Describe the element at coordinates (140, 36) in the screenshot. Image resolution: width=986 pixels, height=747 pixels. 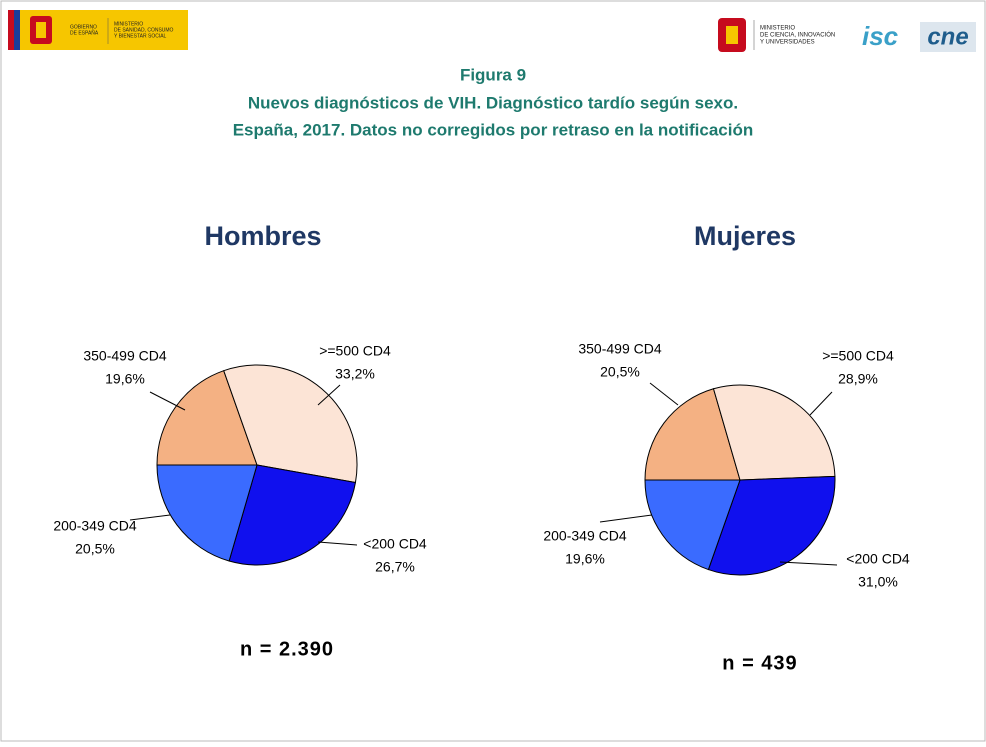
I see `logo-text: Y BIENESTAR SOCIAL` at that location.